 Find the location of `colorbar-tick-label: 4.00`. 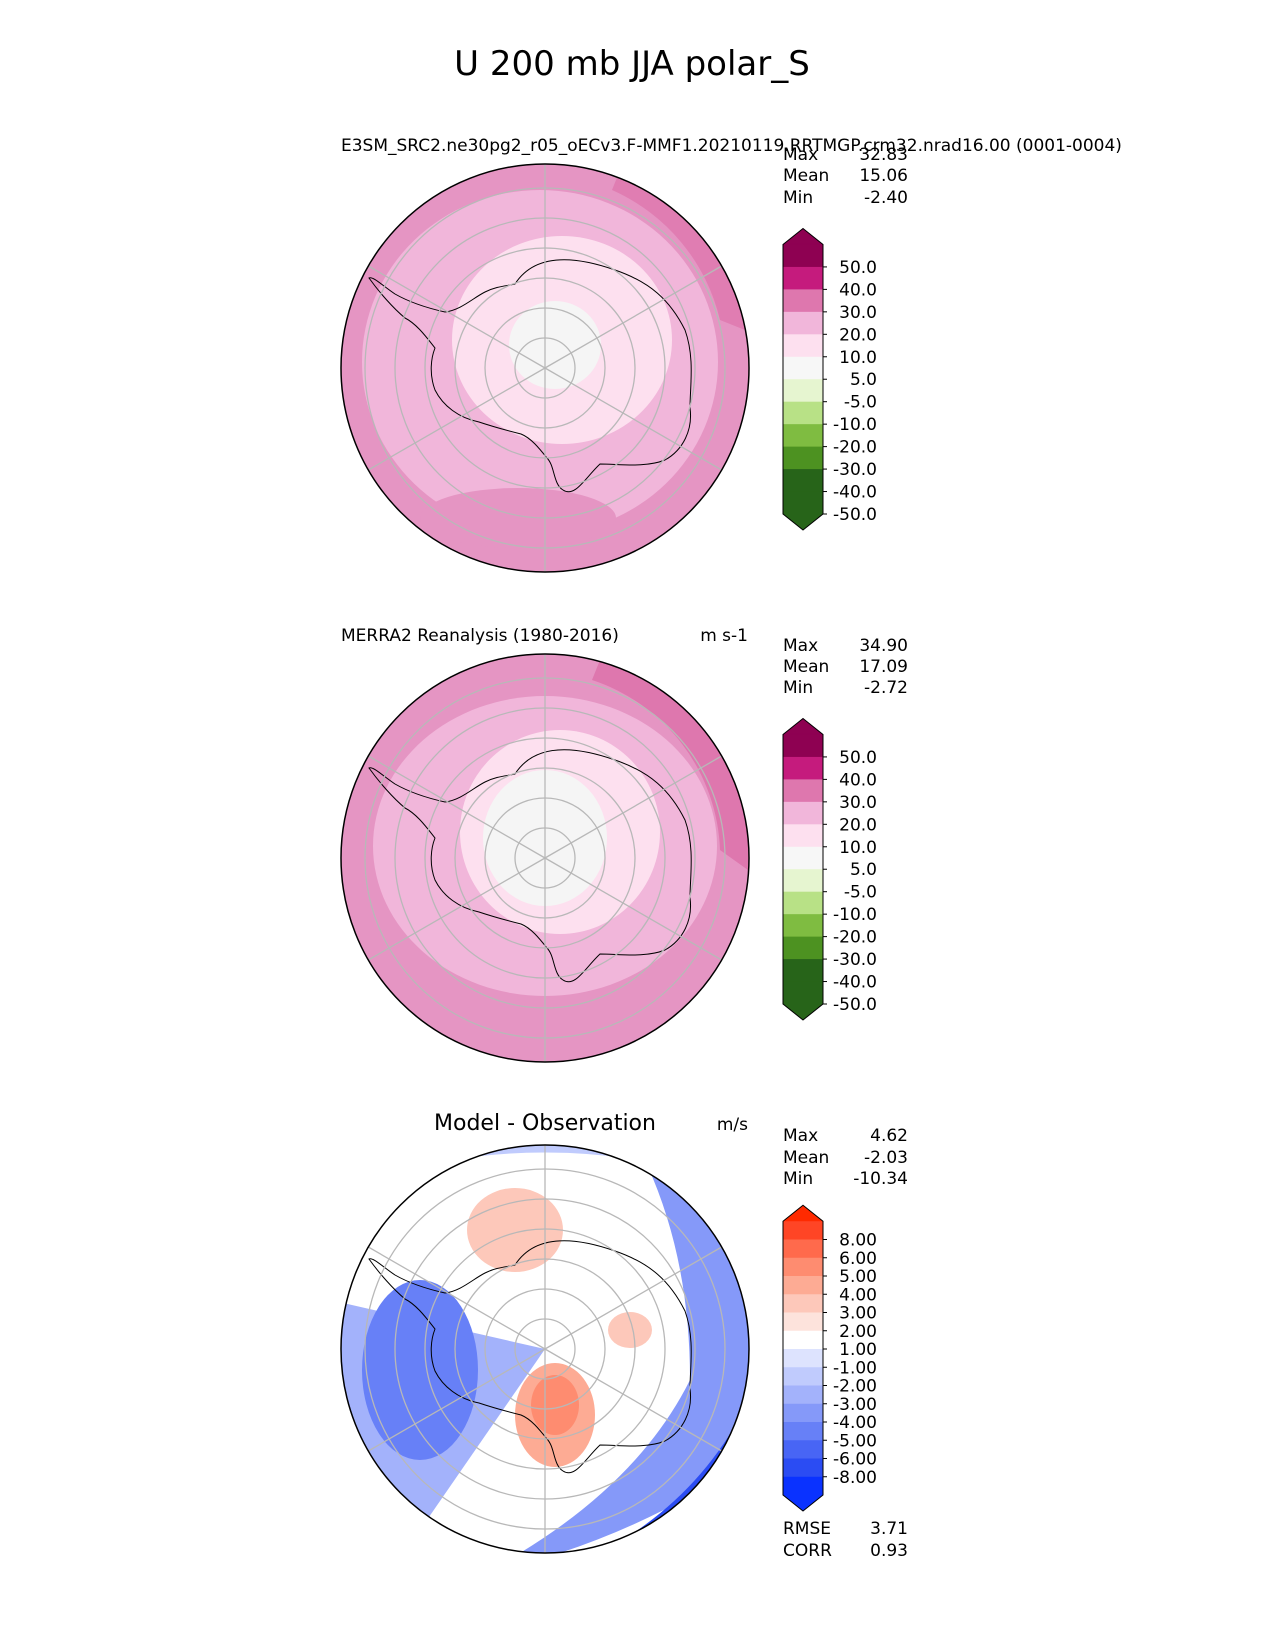

colorbar-tick-label: 4.00 is located at coordinates (858, 1295).